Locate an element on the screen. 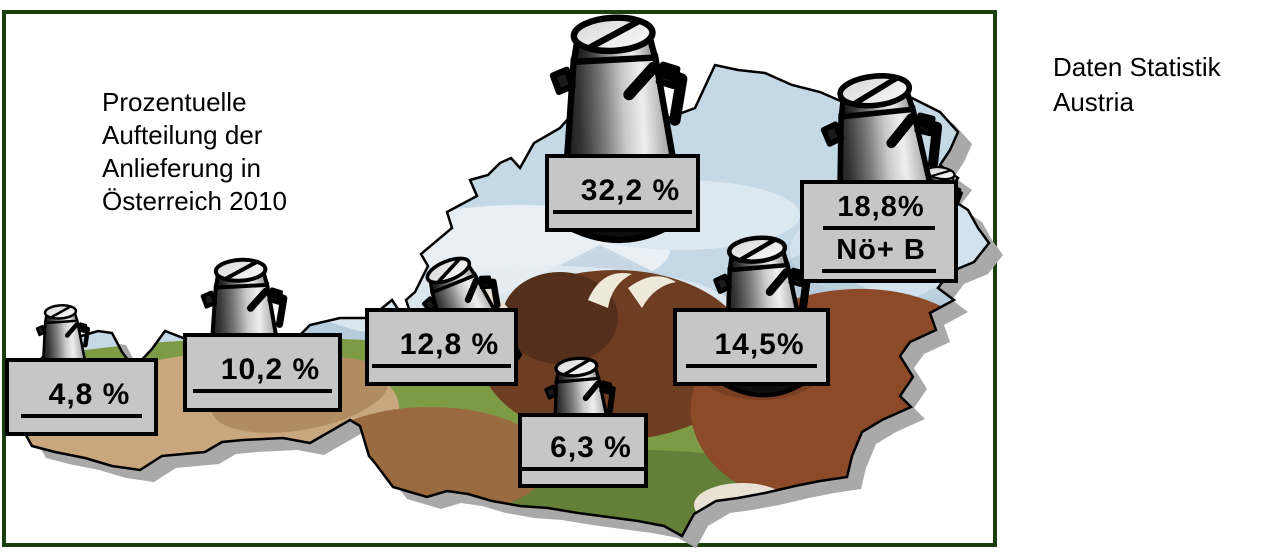  percent-box-32-2: 32,2 % is located at coordinates (622, 193).